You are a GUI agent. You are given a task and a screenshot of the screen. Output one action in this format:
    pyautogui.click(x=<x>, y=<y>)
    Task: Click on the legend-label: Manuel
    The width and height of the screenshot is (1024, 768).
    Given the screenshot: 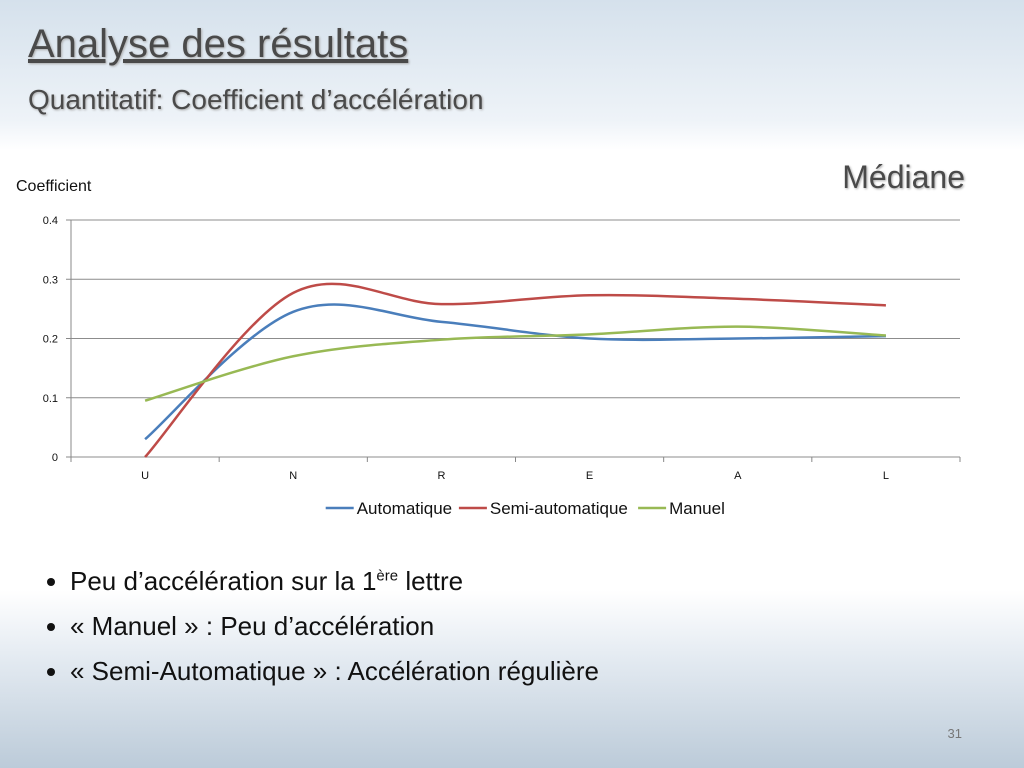 What is the action you would take?
    pyautogui.click(x=697, y=508)
    